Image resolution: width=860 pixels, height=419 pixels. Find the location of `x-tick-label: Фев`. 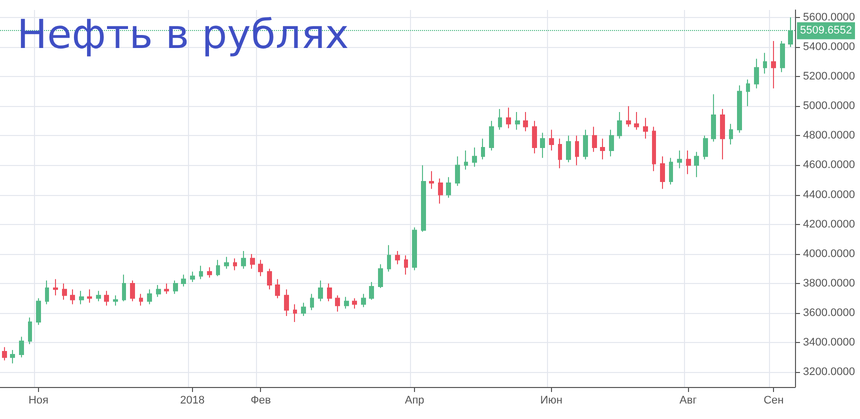

x-tick-label: Фев is located at coordinates (261, 400).